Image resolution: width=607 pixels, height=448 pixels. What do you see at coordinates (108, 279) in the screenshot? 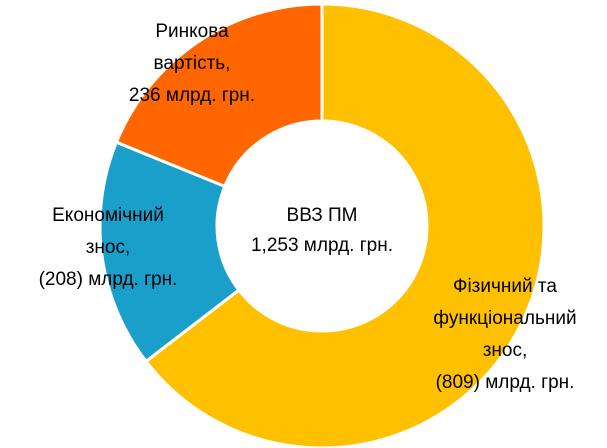
I see `value-label: (208) млрд. грн.` at bounding box center [108, 279].